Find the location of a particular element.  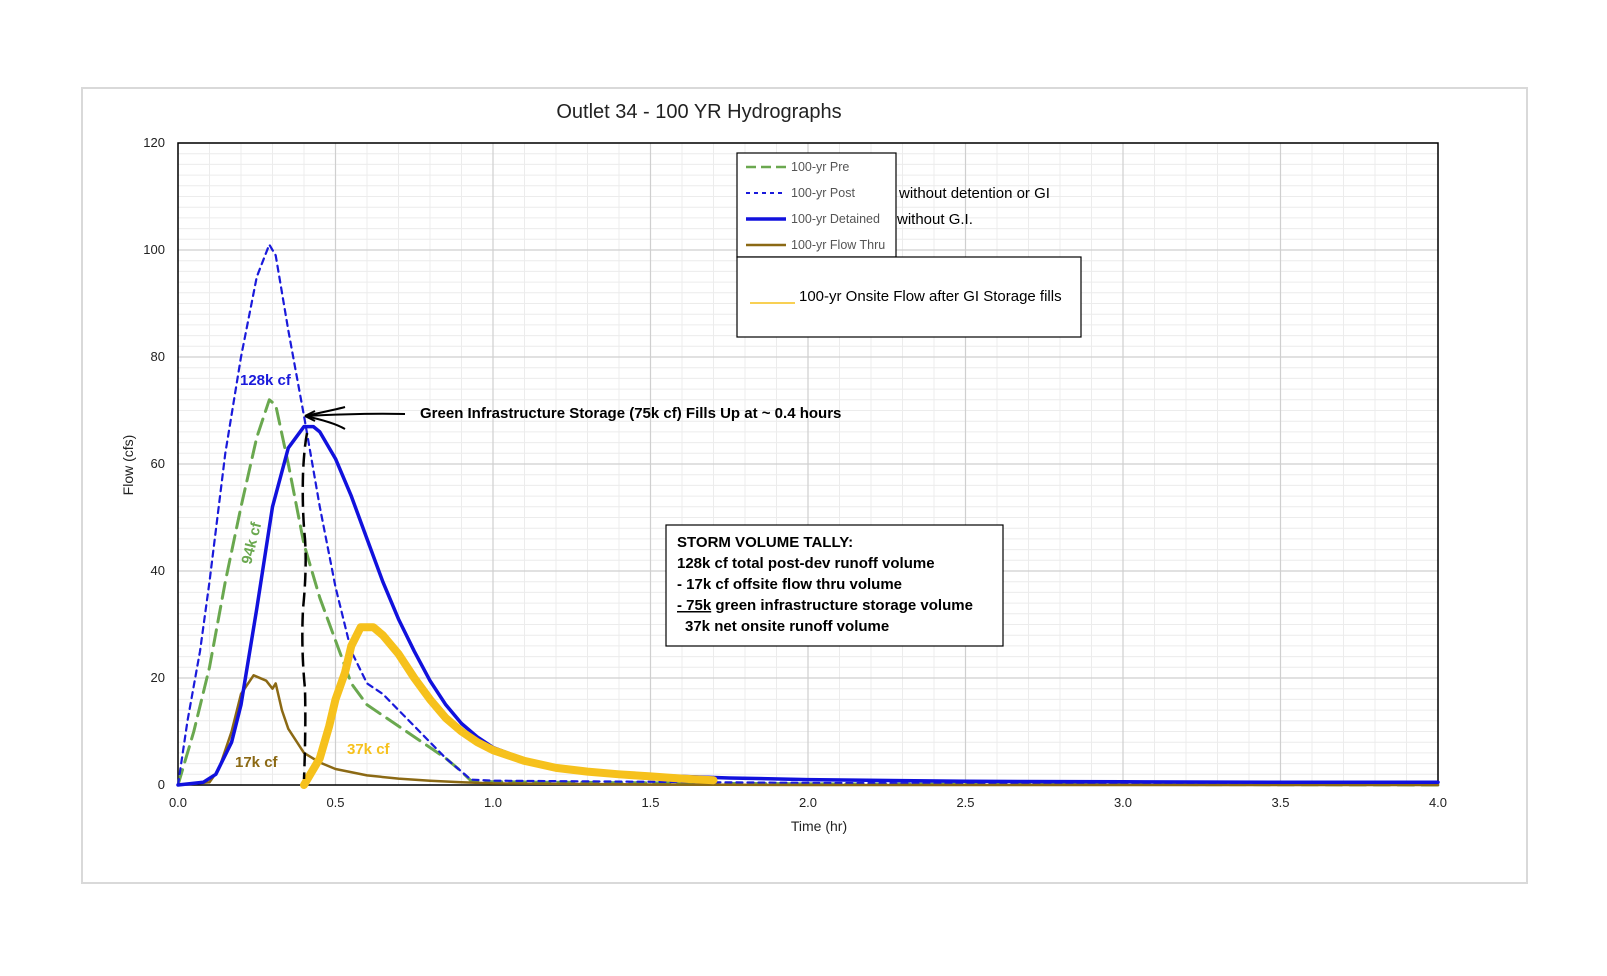

x-tick-label: 2.0 is located at coordinates (808, 802).